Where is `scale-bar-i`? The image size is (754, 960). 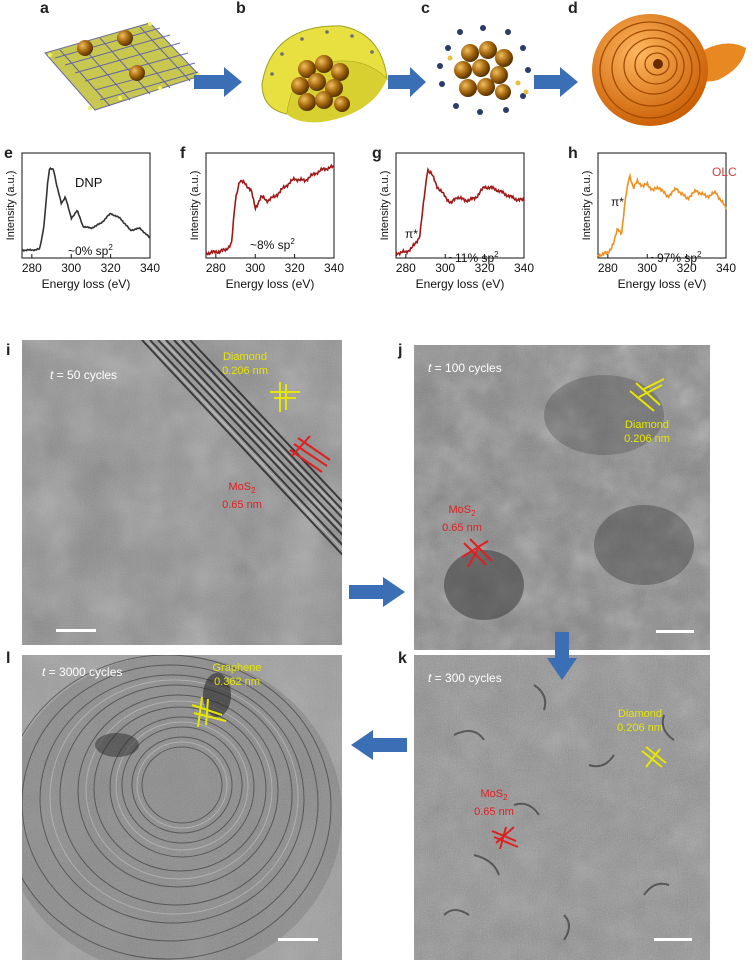 scale-bar-i is located at coordinates (76, 630).